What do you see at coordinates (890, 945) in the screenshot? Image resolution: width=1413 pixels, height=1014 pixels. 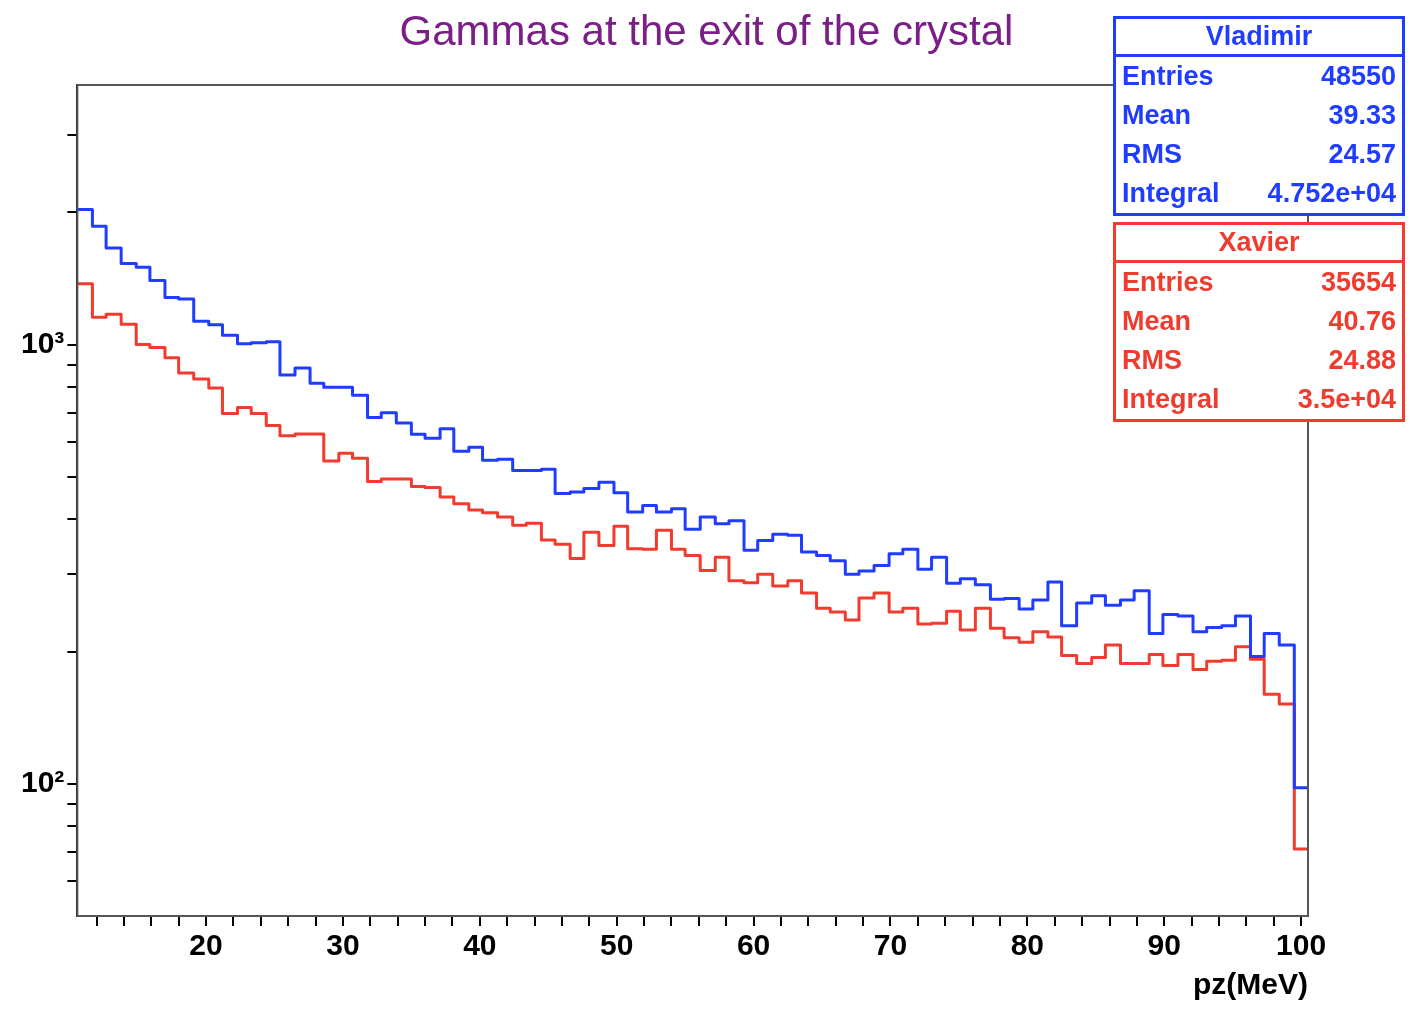 I see `x-tick-label: 70` at bounding box center [890, 945].